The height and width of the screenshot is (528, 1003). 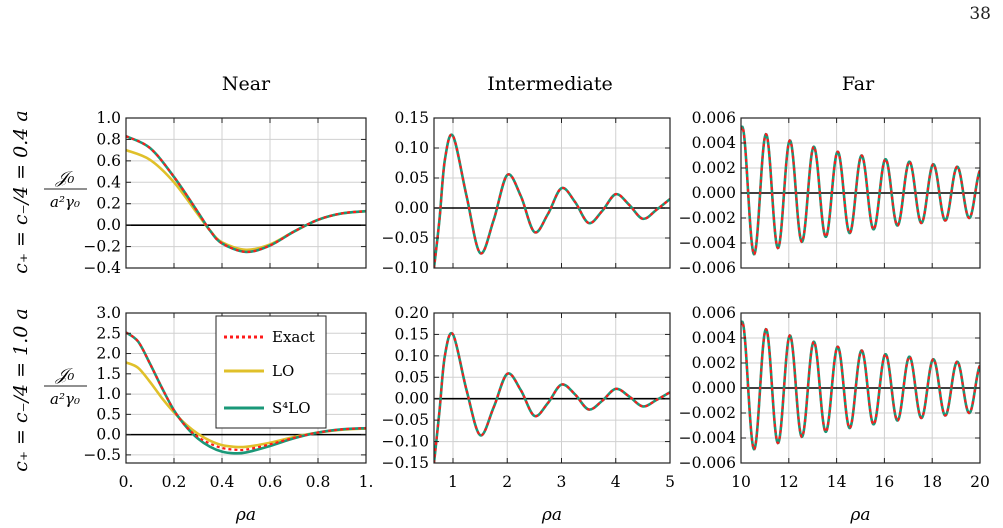 What do you see at coordinates (65, 386) in the screenshot?
I see `quantity-label-2: 𝒥₀ a²γ₀` at bounding box center [65, 386].